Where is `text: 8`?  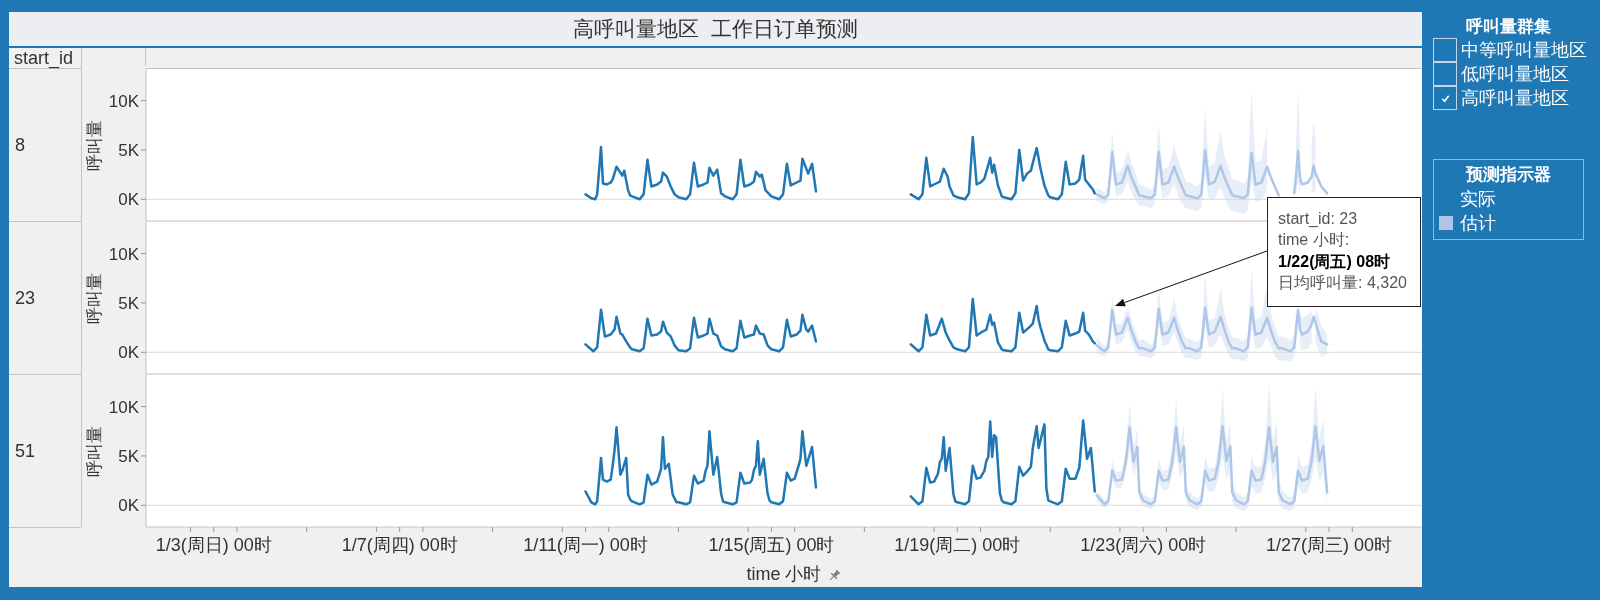
text: 8 is located at coordinates (20, 145).